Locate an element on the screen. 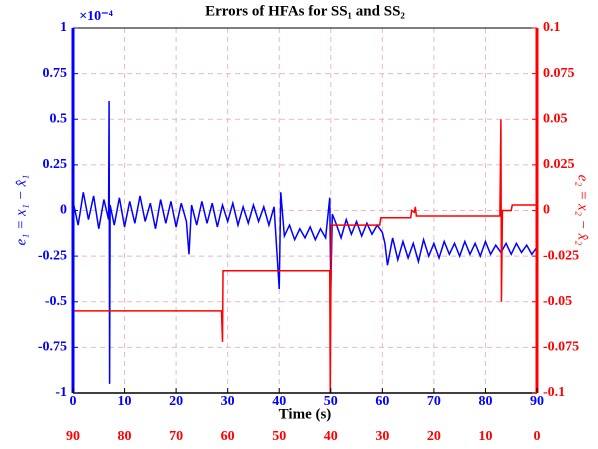  y-scale-label: ×10⁻⁴ is located at coordinates (96, 16).